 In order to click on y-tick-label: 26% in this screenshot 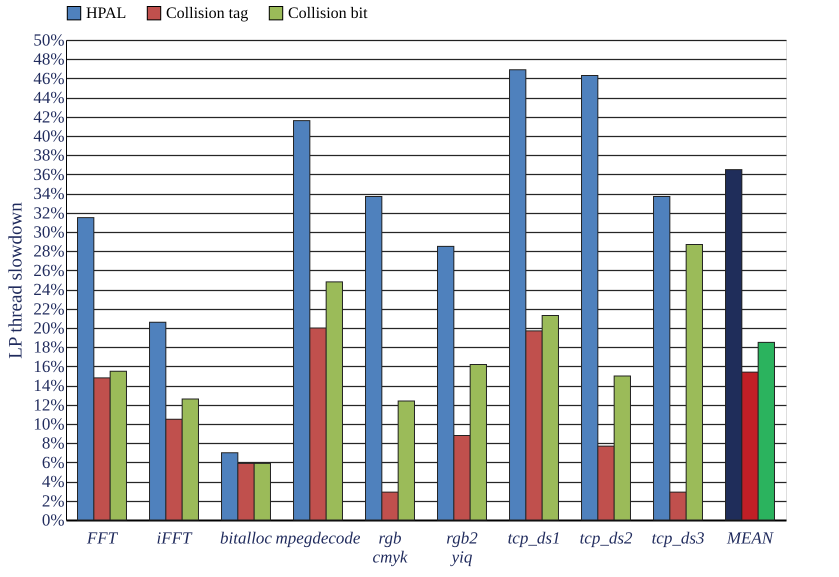, I will do `click(48, 270)`.